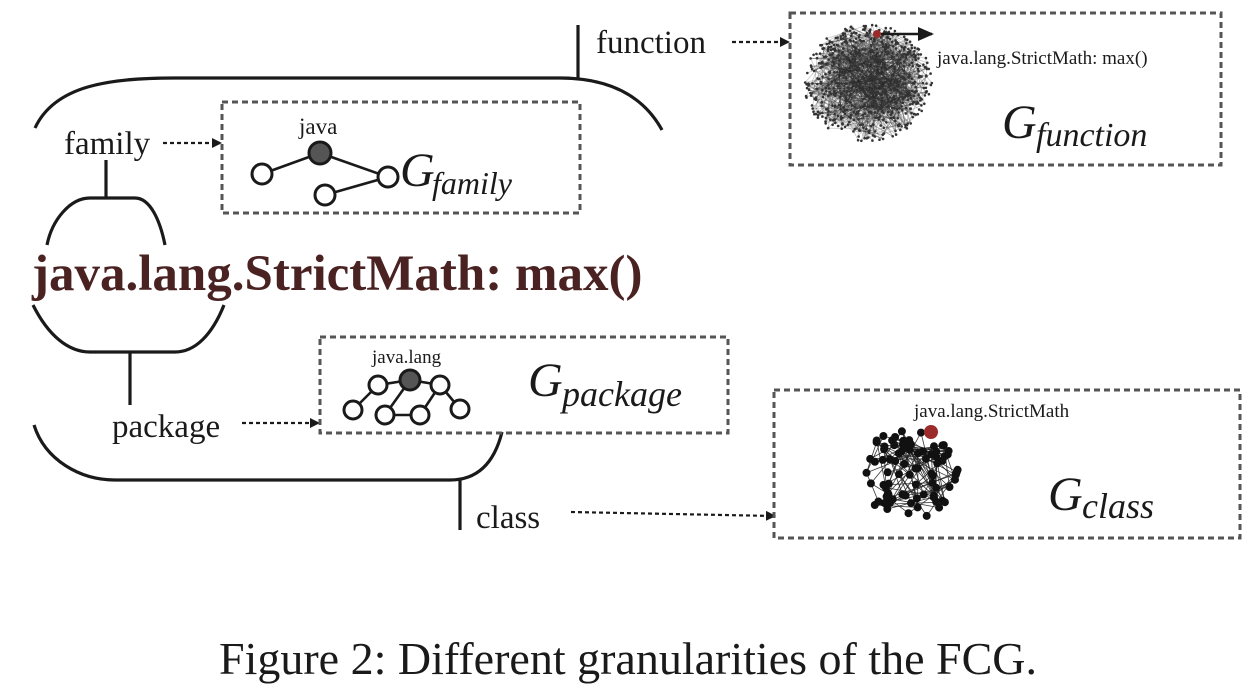  What do you see at coordinates (107, 144) in the screenshot?
I see `level-label-family: family` at bounding box center [107, 144].